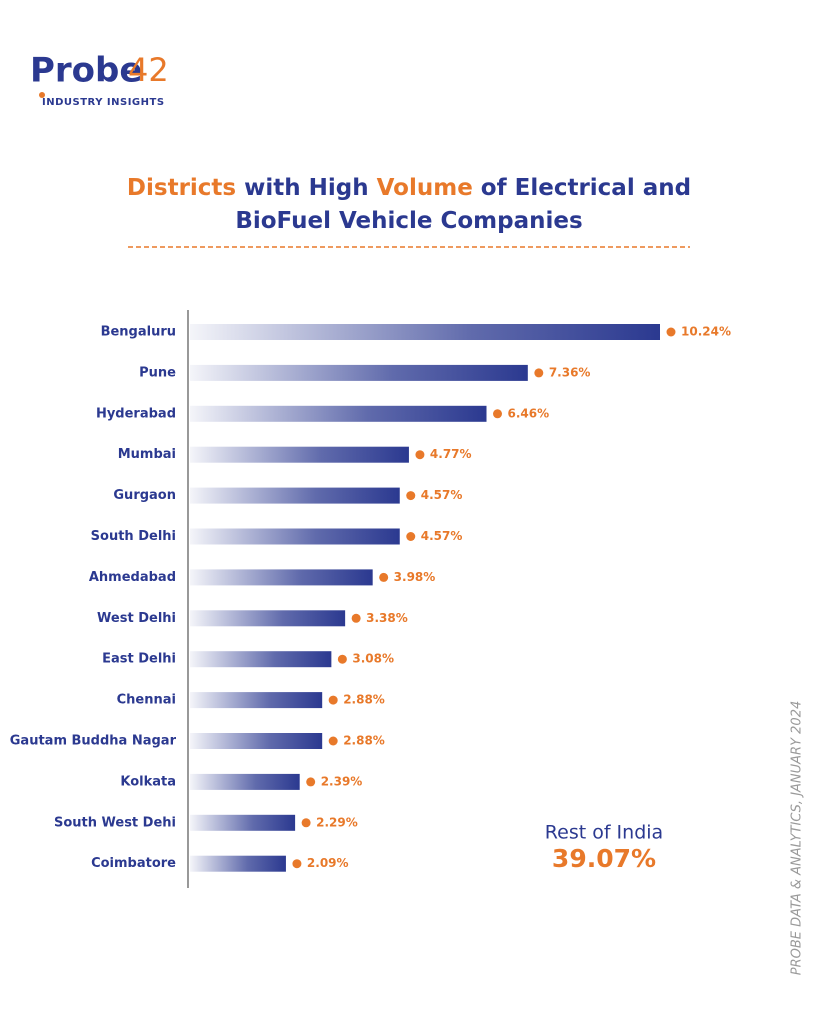 Image resolution: width=819 pixels, height=1024 pixels. What do you see at coordinates (139, 659) in the screenshot?
I see `category-label: East Delhi` at bounding box center [139, 659].